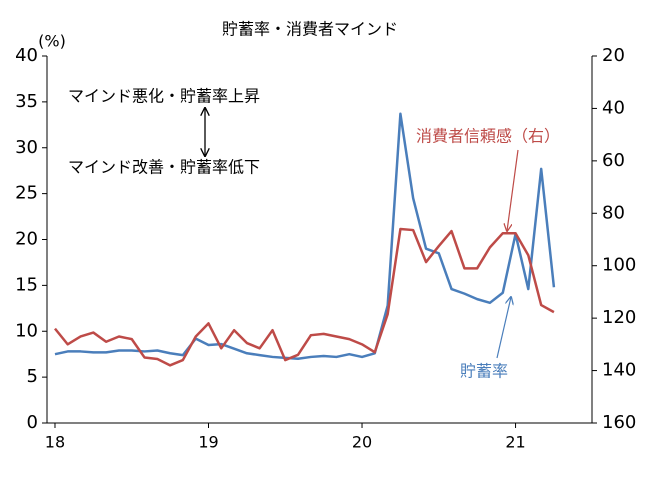 The width and height of the screenshot is (658, 486). Describe the element at coordinates (515, 442) in the screenshot. I see `x-tick-label: 21` at that location.